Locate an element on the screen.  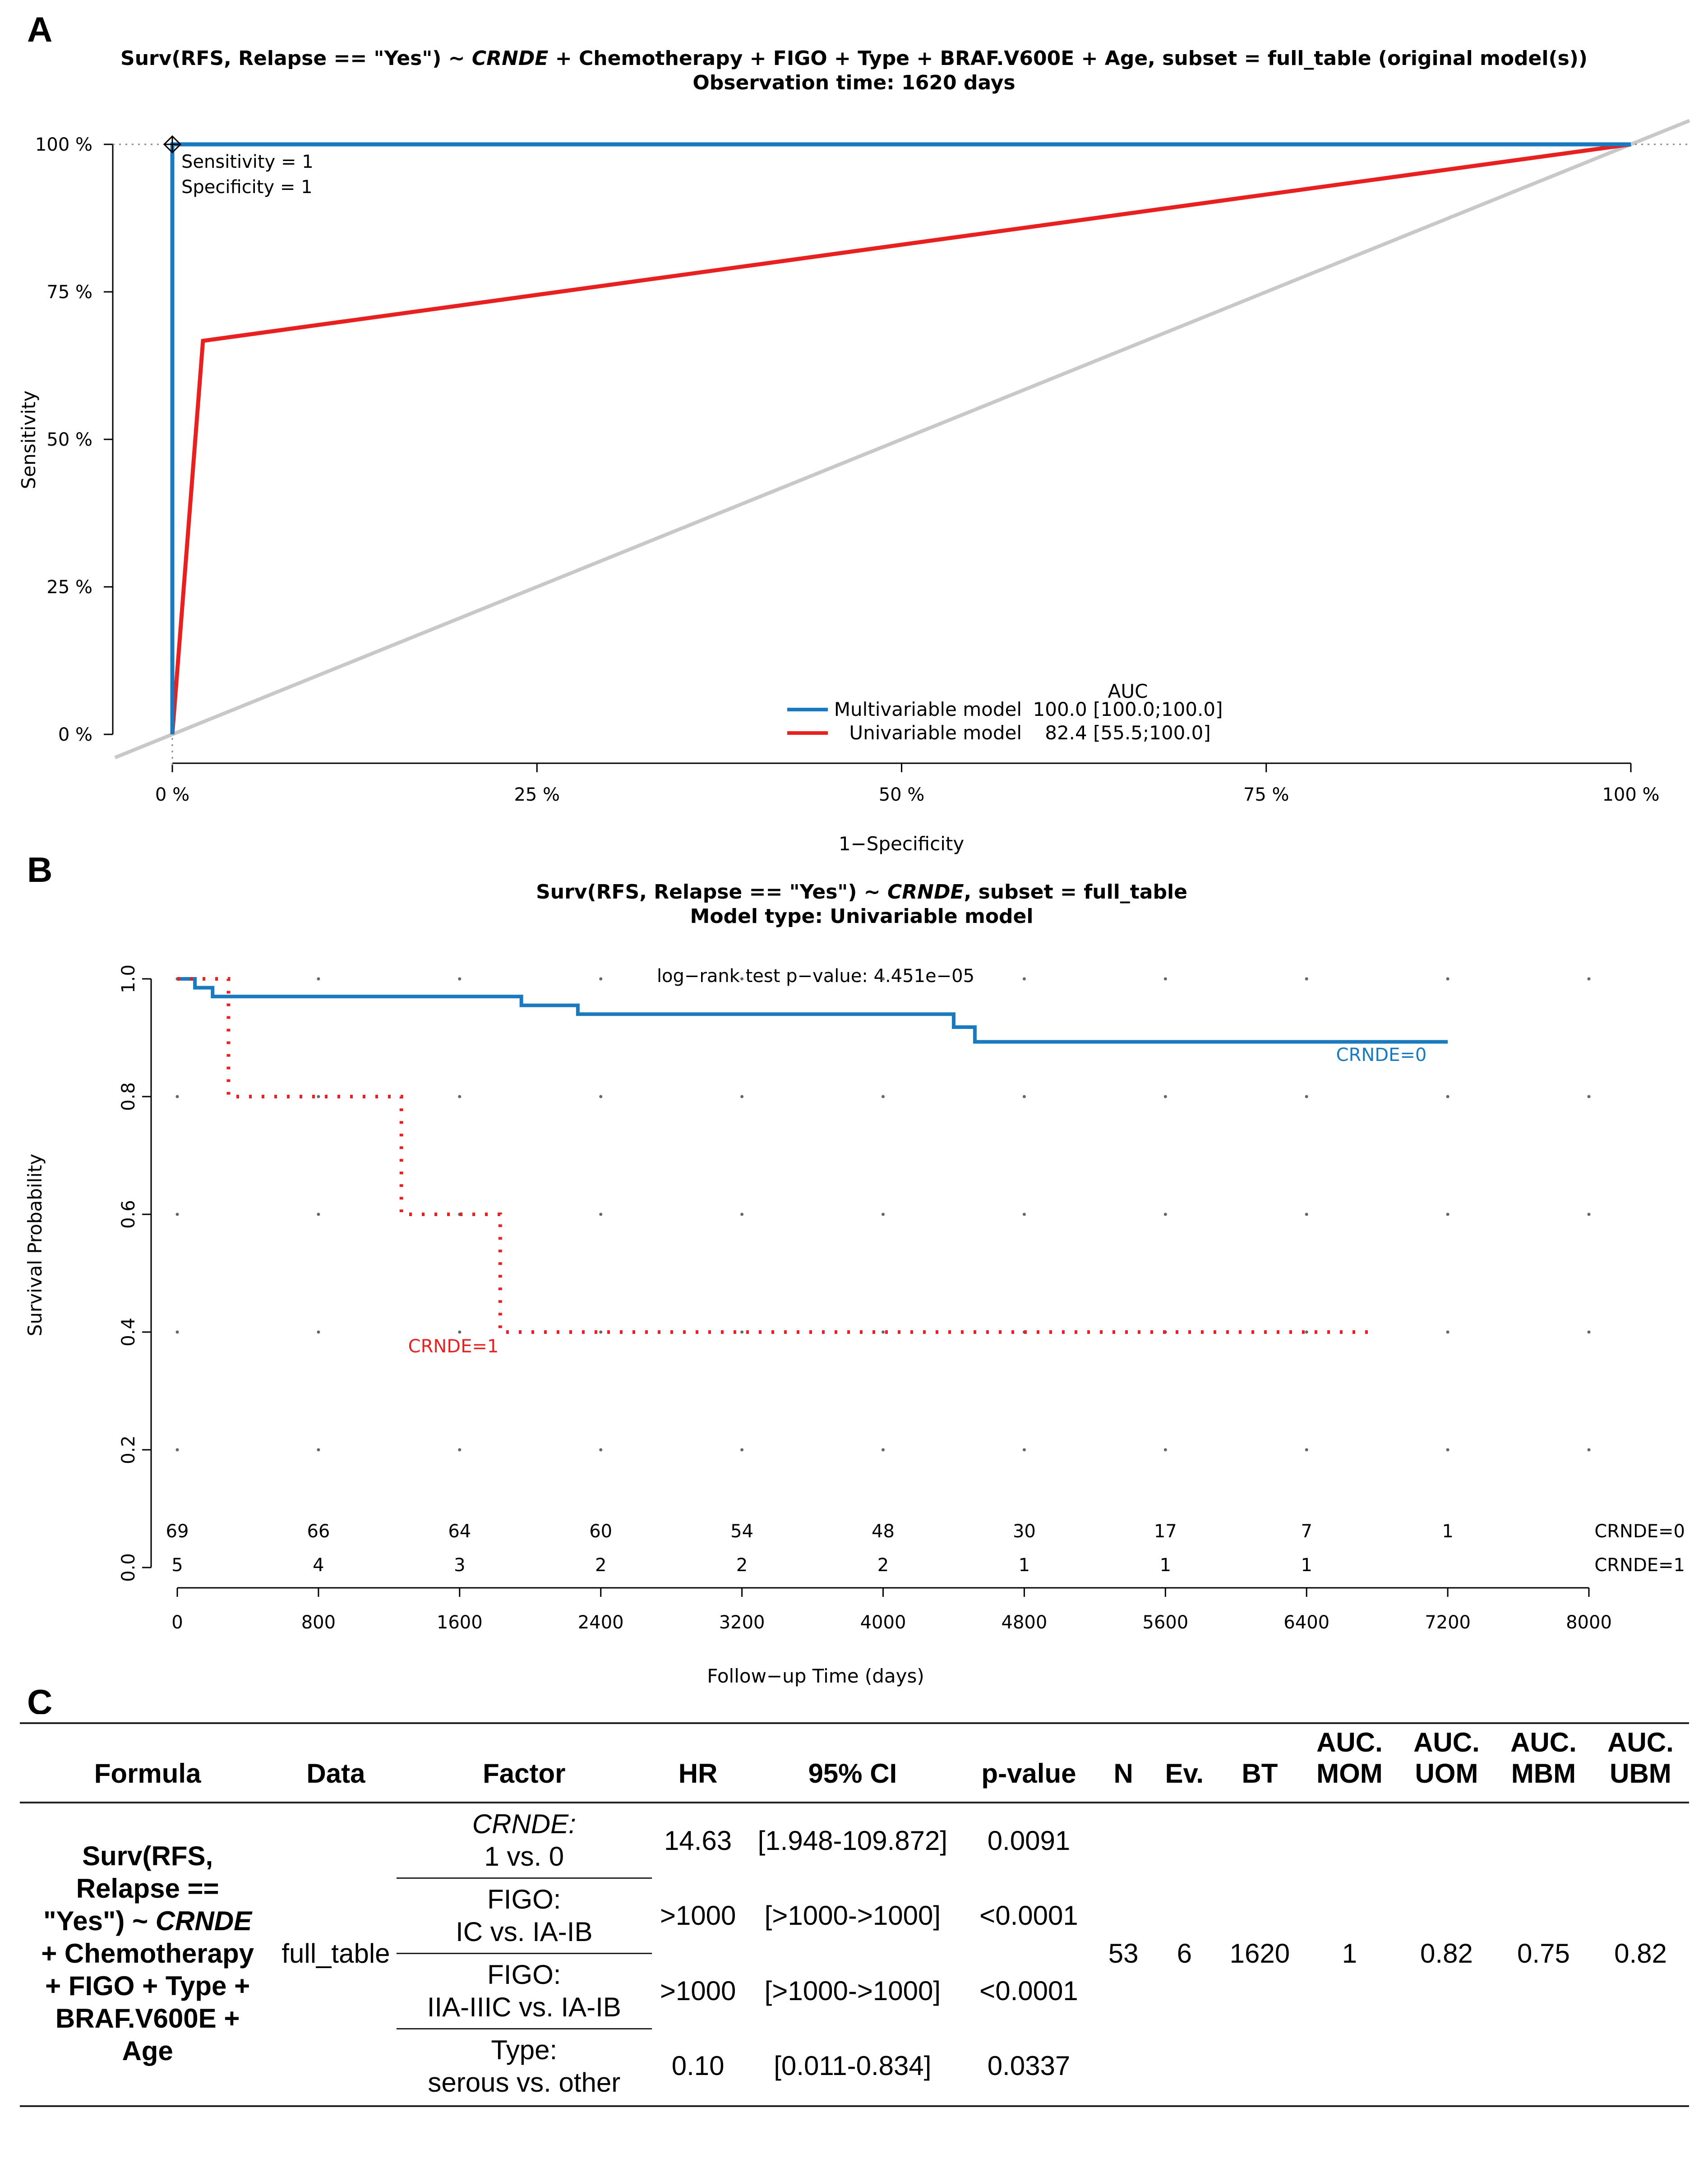
n-cell: 53 is located at coordinates (1123, 1954).